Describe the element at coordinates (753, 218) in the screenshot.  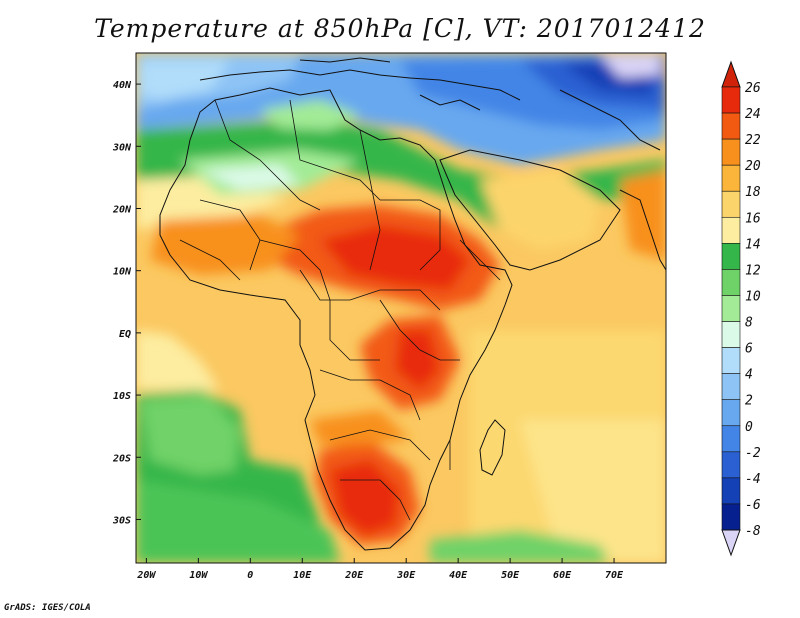
I see `colorbar-label: 16` at that location.